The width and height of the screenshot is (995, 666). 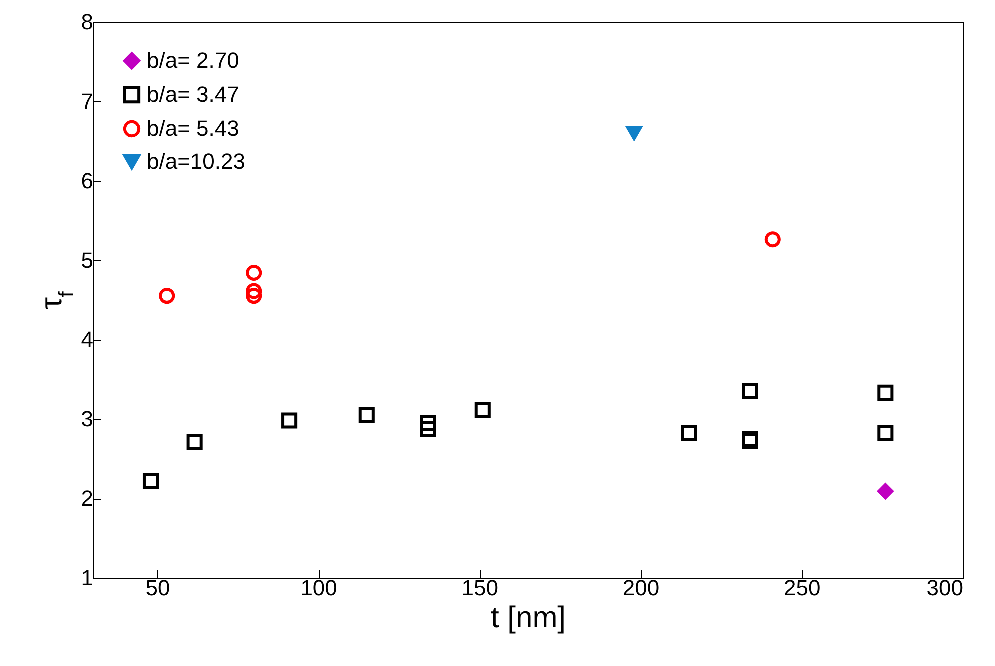 What do you see at coordinates (87, 22) in the screenshot?
I see `y-tick-label: 8` at bounding box center [87, 22].